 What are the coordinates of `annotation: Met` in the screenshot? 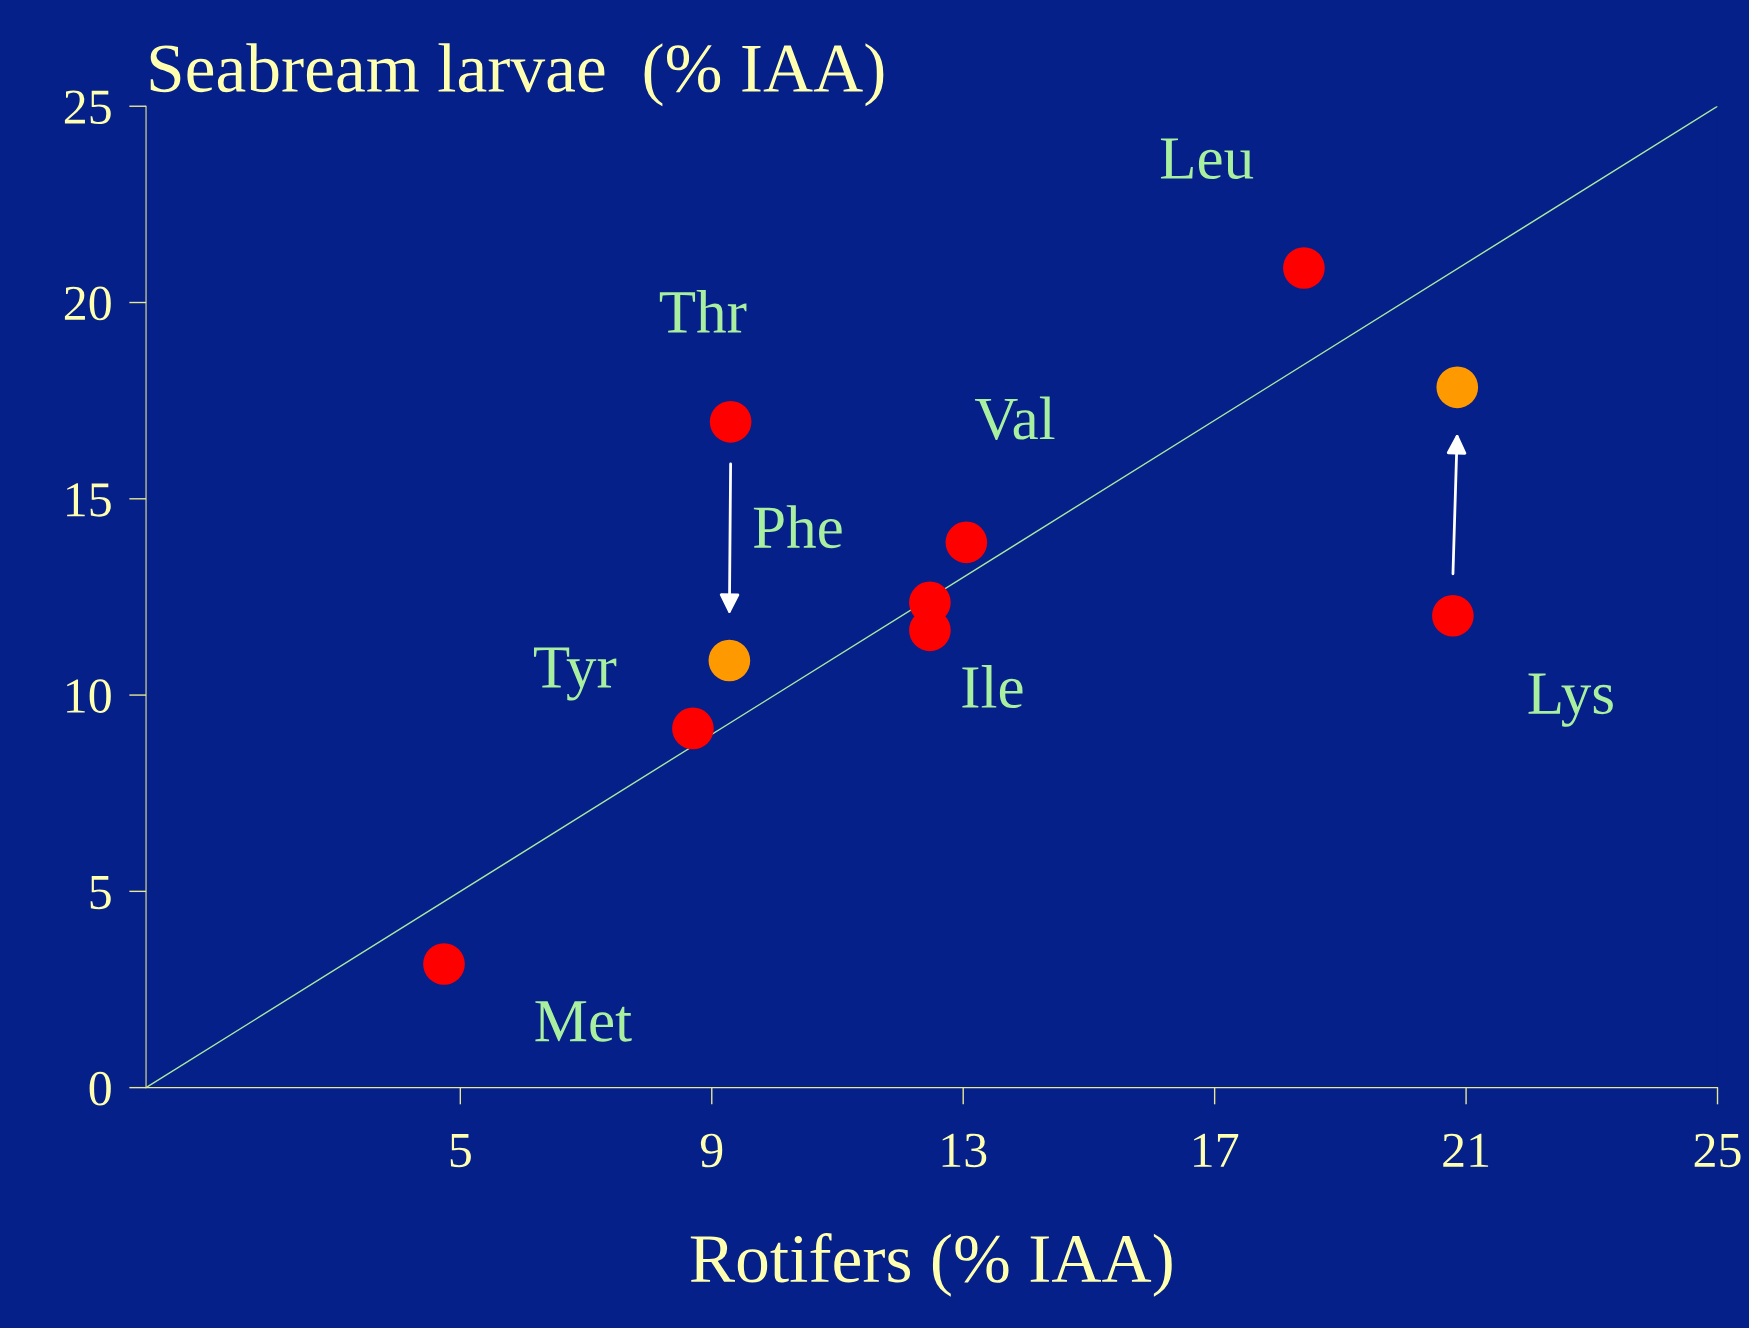 It's located at (583, 1021).